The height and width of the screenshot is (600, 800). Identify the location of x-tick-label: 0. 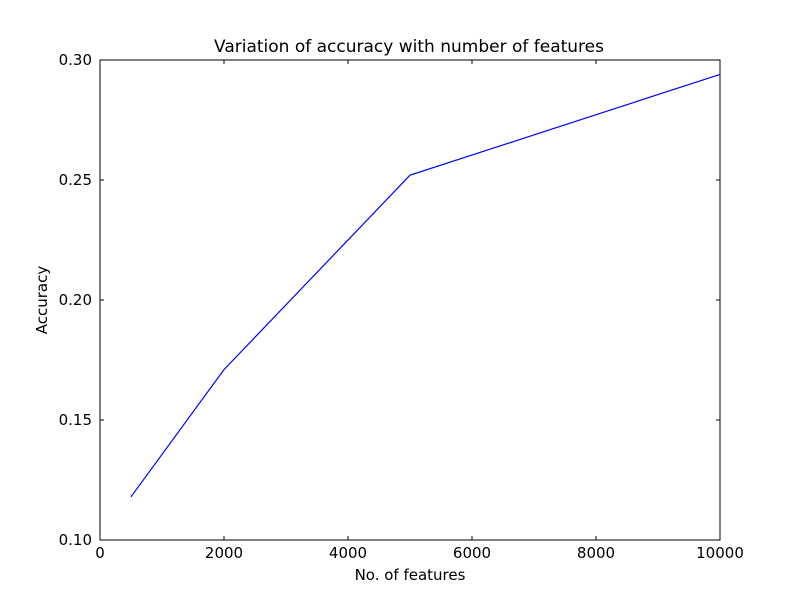
(100, 553).